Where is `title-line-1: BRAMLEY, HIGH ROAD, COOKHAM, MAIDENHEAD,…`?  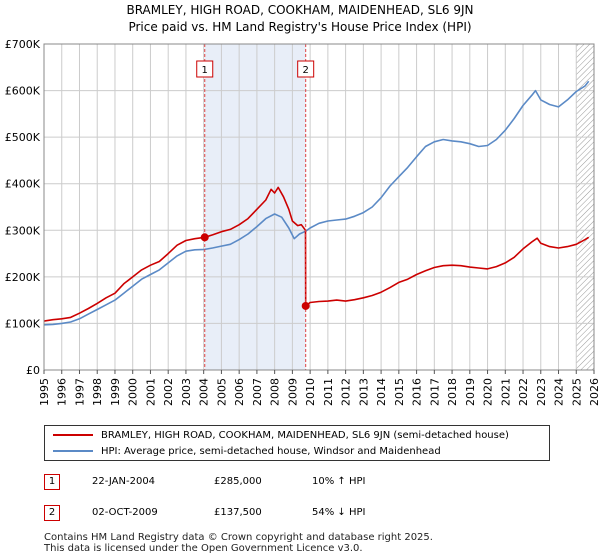
title-line-1: BRAMLEY, HIGH ROAD, COOKHAM, MAIDENHEAD,… is located at coordinates (300, 10).